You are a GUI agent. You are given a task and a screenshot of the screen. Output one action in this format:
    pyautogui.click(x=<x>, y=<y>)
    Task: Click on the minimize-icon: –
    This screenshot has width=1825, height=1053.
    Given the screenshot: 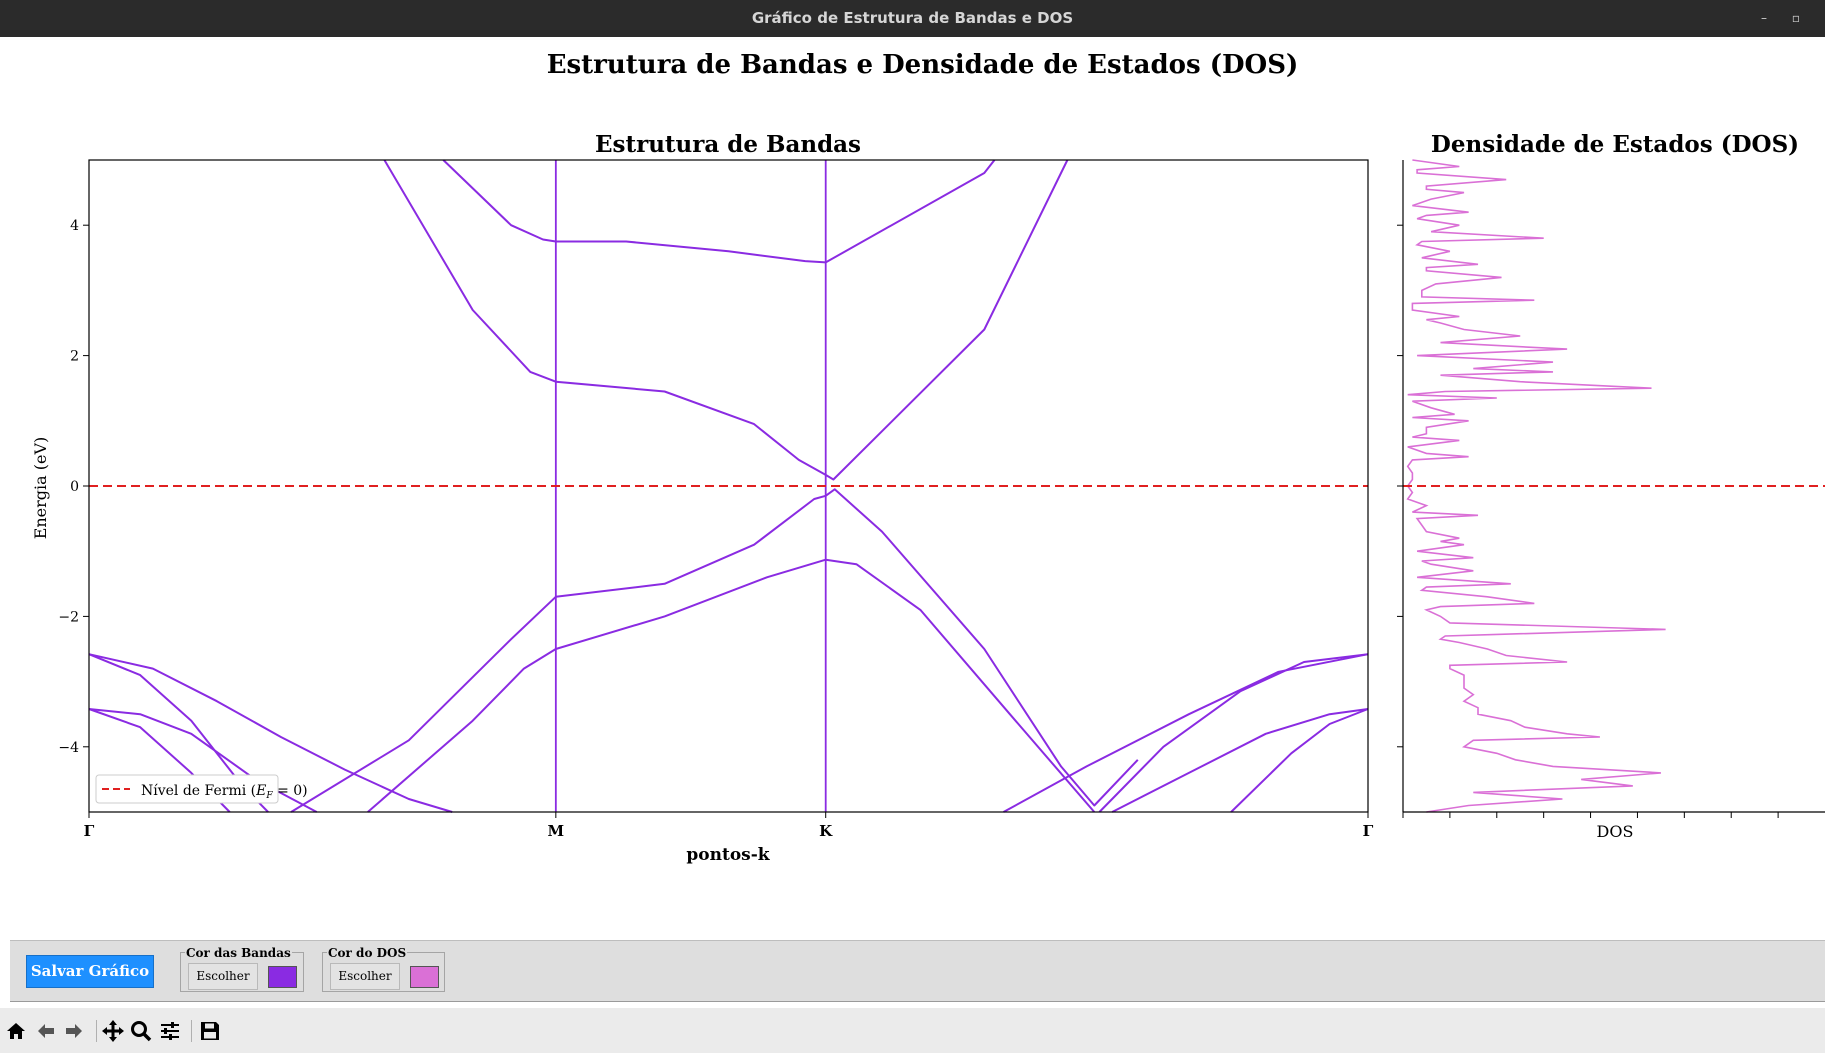 What is the action you would take?
    pyautogui.click(x=1764, y=18)
    